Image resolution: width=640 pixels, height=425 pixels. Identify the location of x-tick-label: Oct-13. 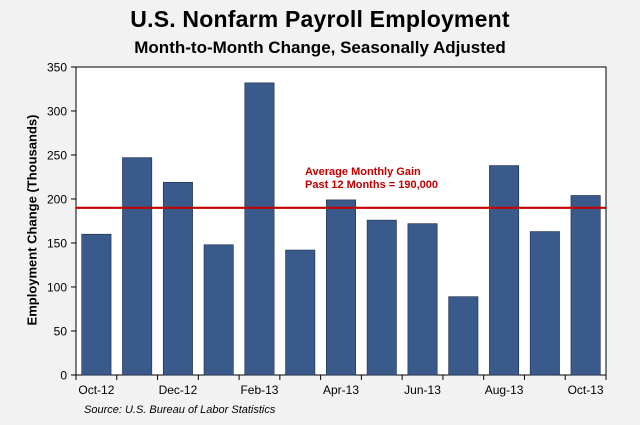
(586, 390).